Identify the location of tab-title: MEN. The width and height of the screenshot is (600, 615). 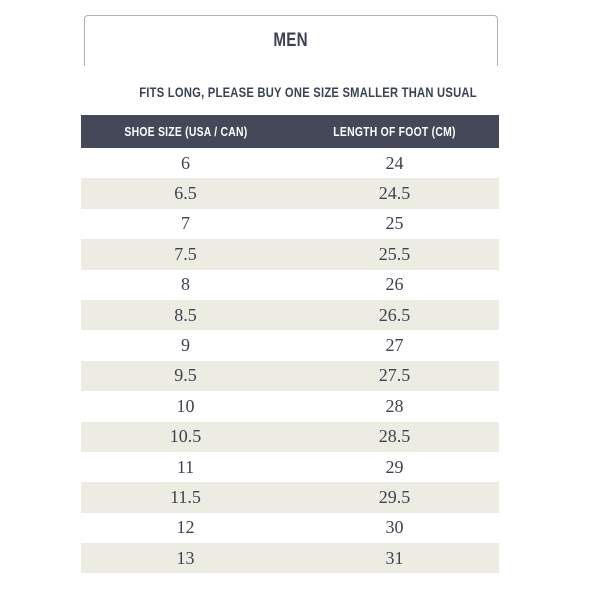
(291, 40).